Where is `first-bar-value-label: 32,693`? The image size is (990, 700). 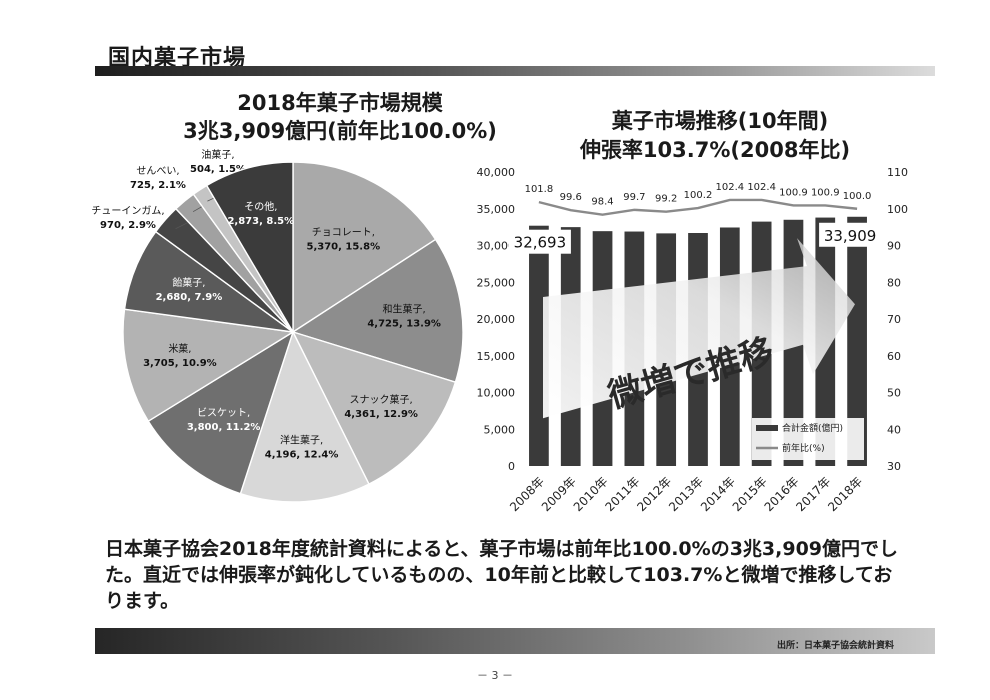 first-bar-value-label: 32,693 is located at coordinates (540, 243).